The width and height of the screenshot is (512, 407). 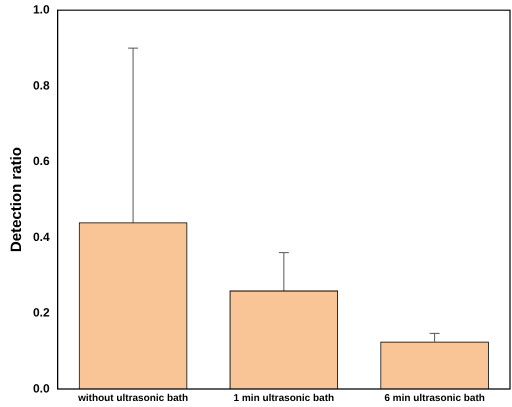 I want to click on y-axis-title: Detection ratio, so click(x=17, y=199).